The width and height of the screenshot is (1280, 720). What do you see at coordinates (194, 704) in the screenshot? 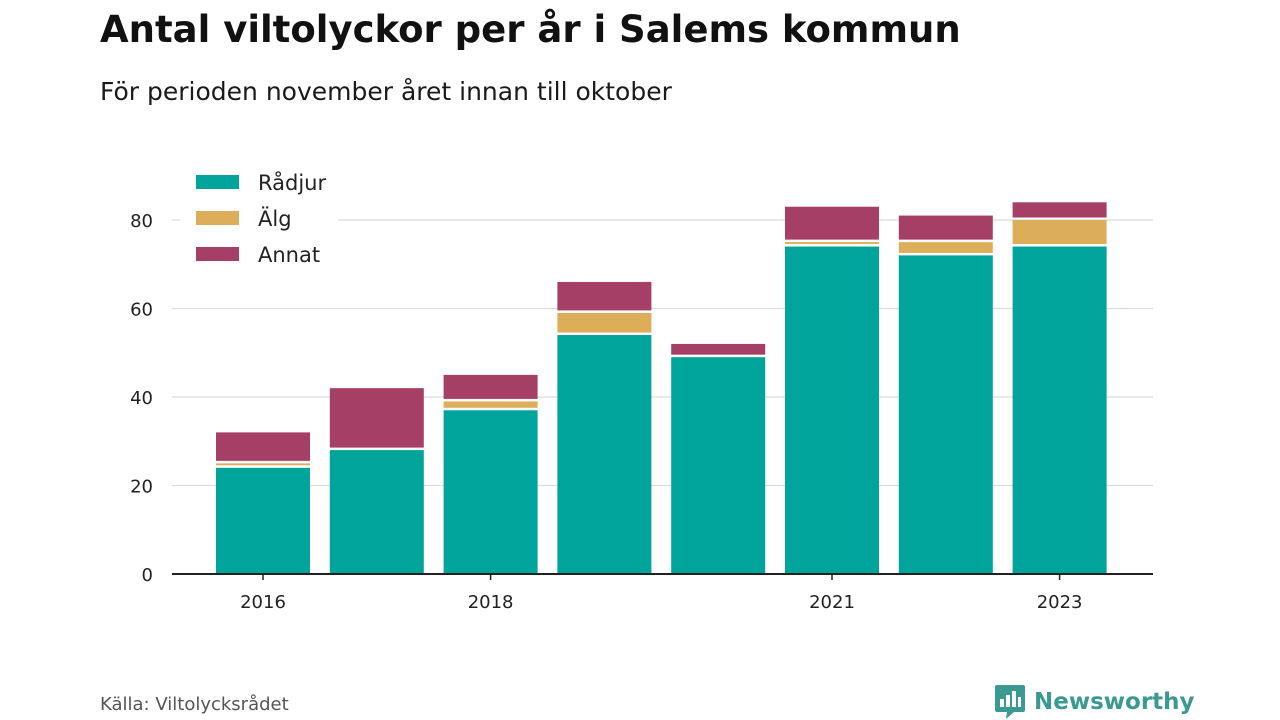
I see `source-note: Källa: Viltolycksrådet` at bounding box center [194, 704].